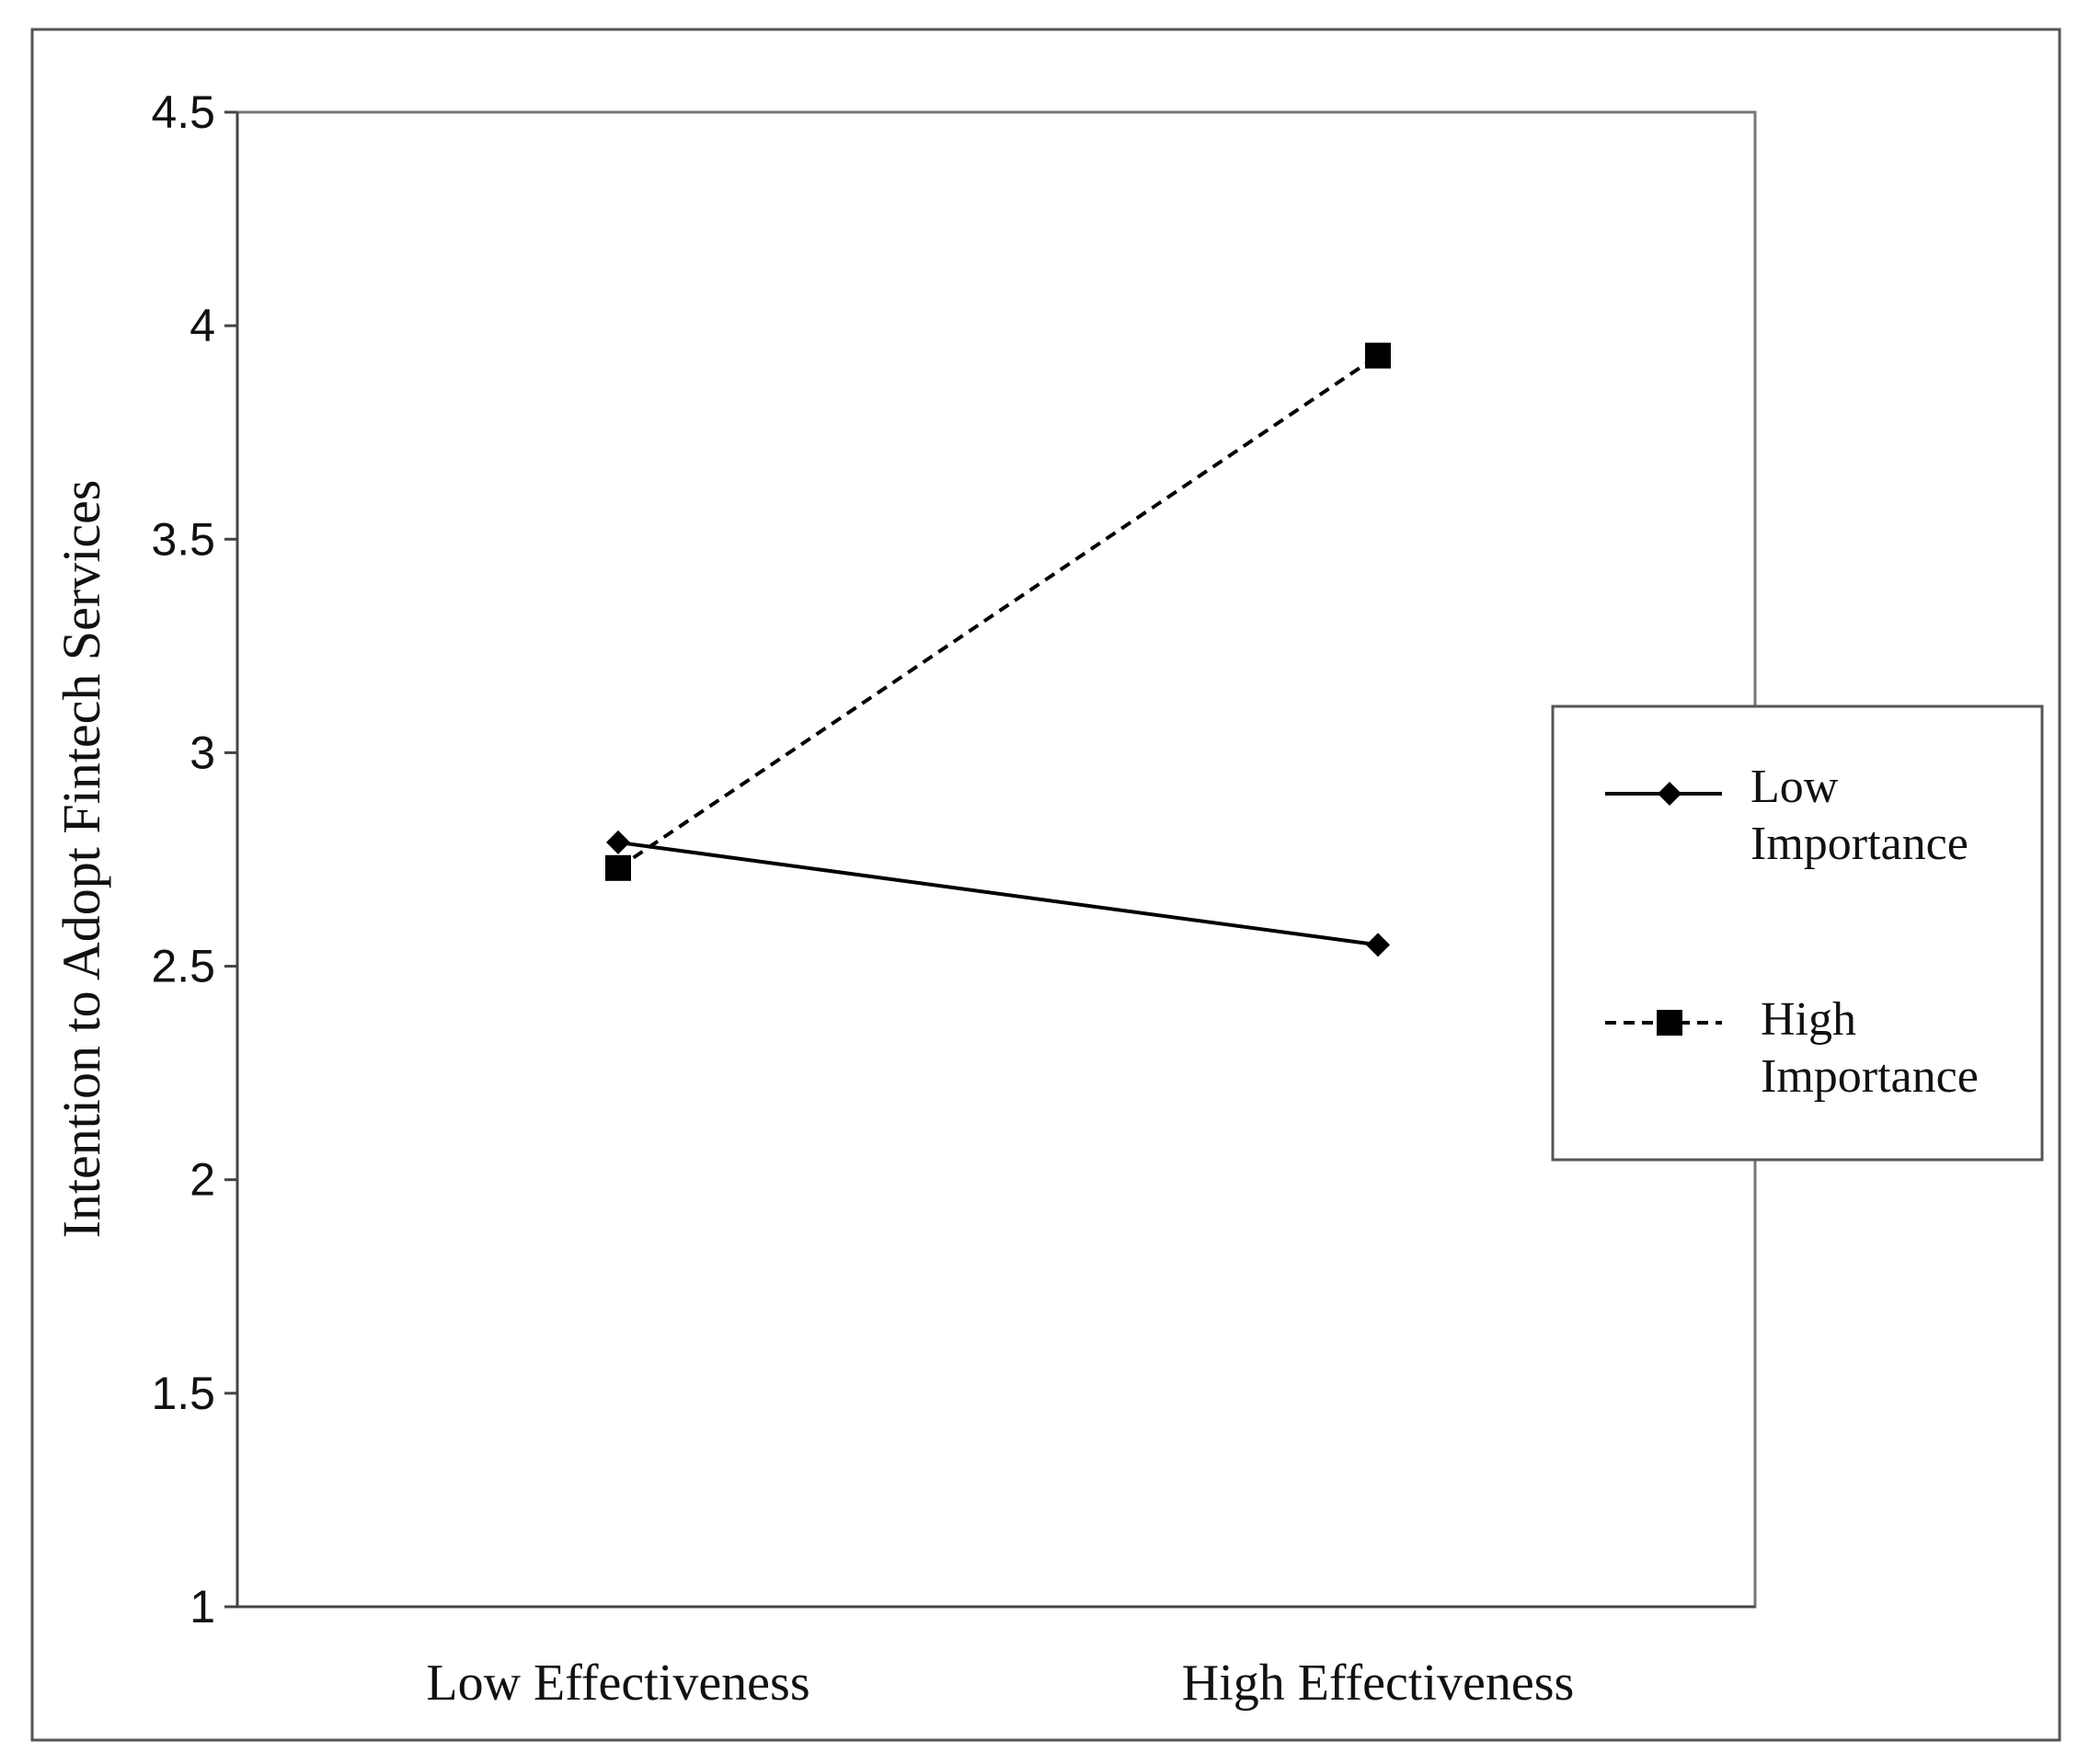 The width and height of the screenshot is (2089, 1764). I want to click on y-tick-label: 2, so click(202, 1180).